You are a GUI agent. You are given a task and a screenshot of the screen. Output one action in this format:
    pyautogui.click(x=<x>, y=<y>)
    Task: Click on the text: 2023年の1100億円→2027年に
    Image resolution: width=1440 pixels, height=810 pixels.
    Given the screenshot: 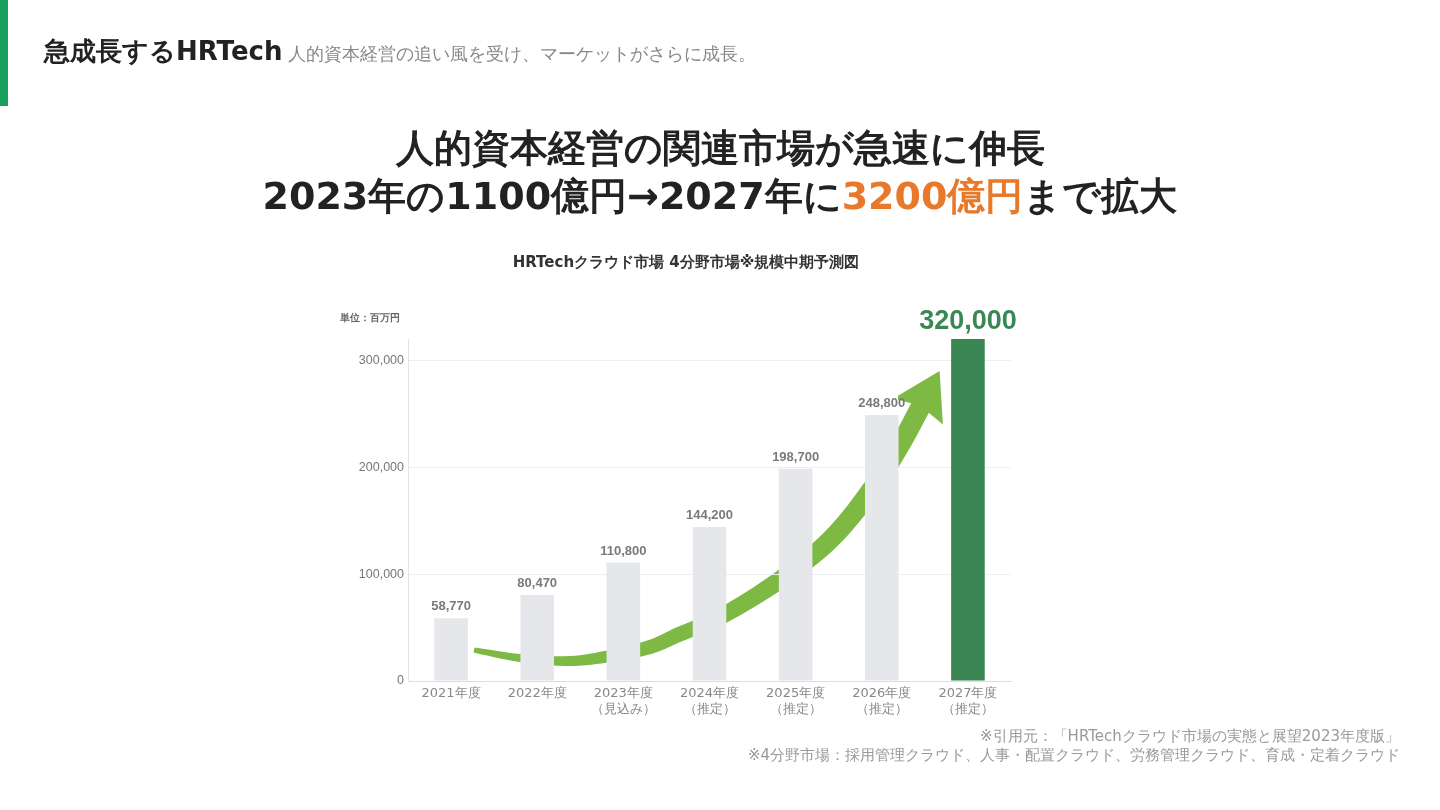 What is the action you would take?
    pyautogui.click(x=552, y=196)
    